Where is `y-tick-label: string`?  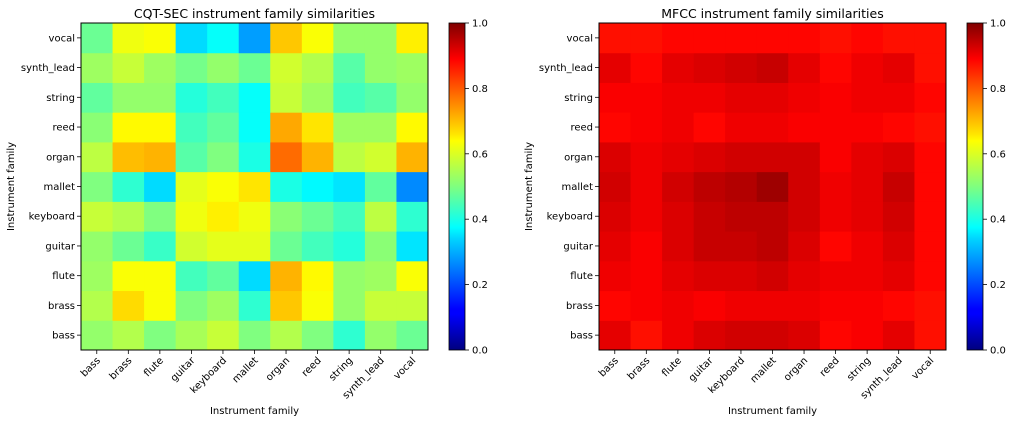
y-tick-label: string is located at coordinates (578, 98).